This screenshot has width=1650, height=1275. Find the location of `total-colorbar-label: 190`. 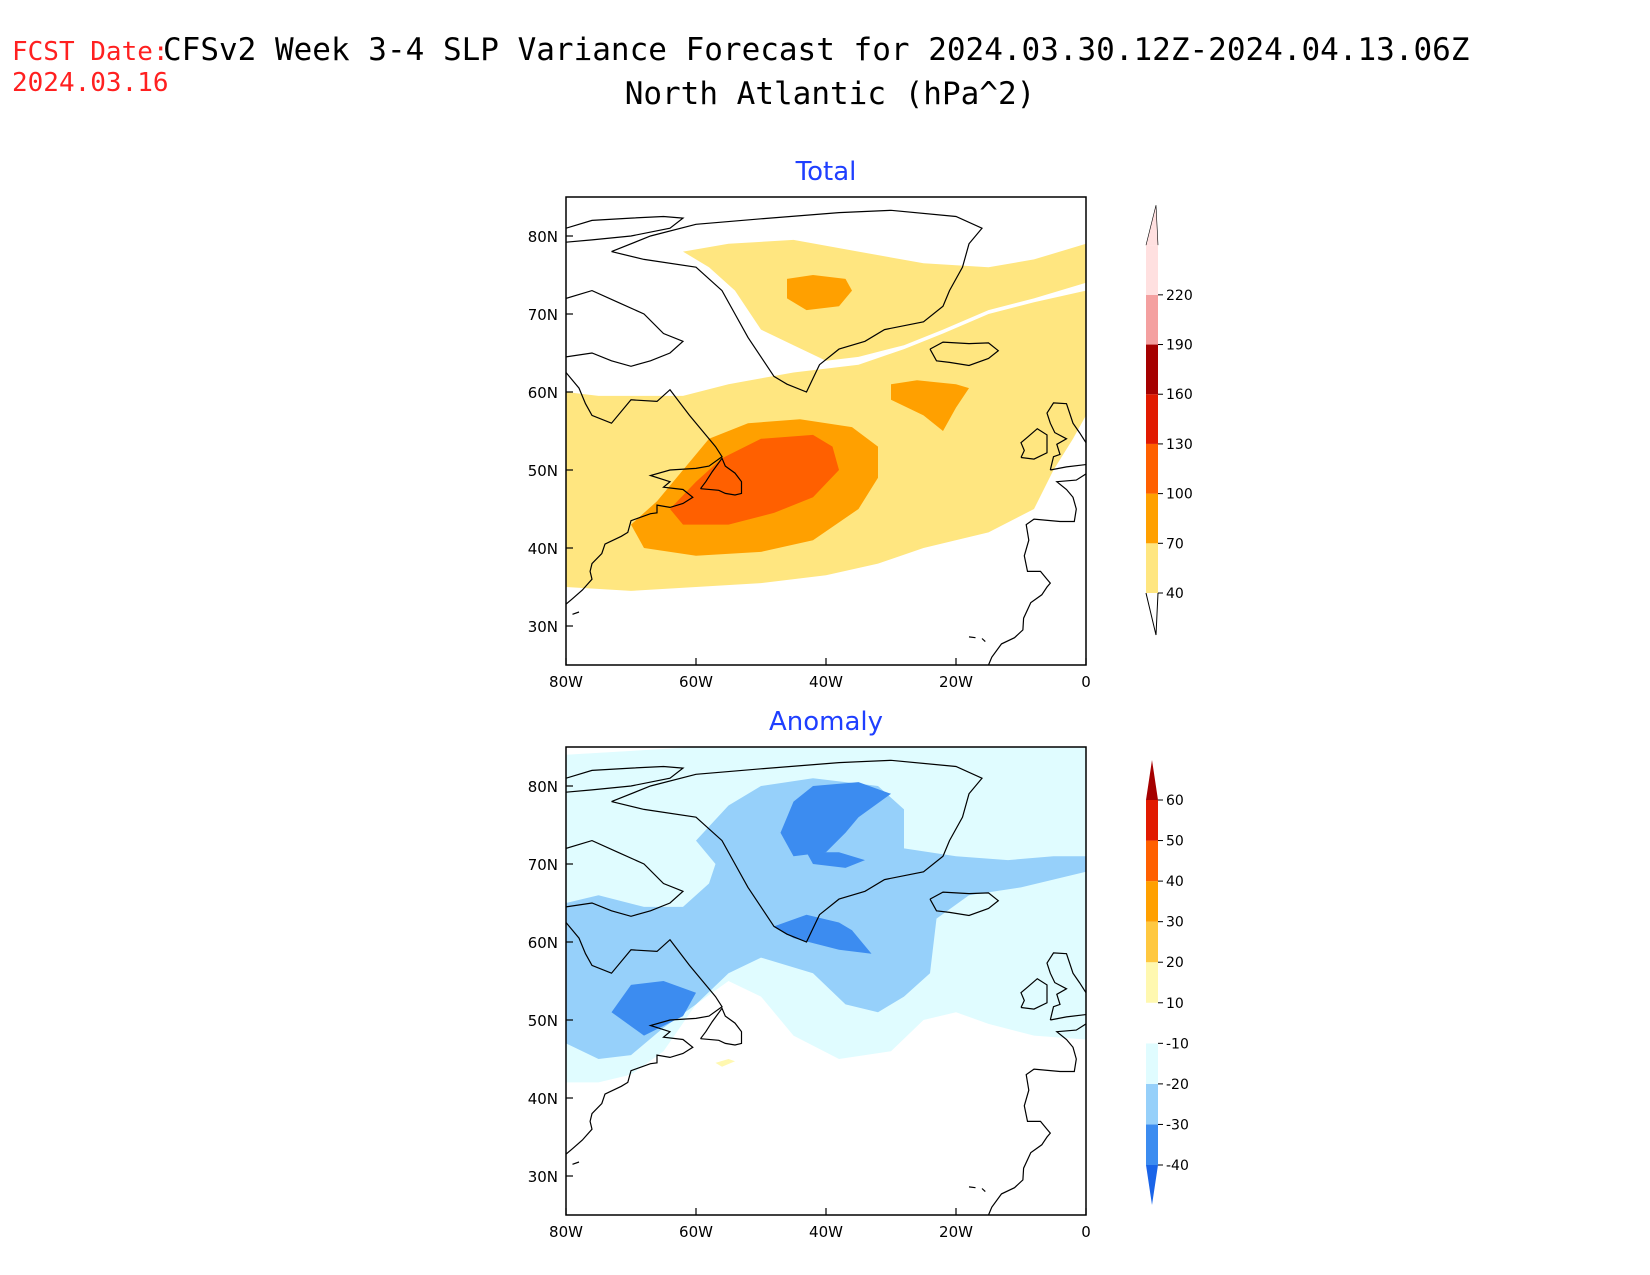

total-colorbar-label: 190 is located at coordinates (1179, 346).